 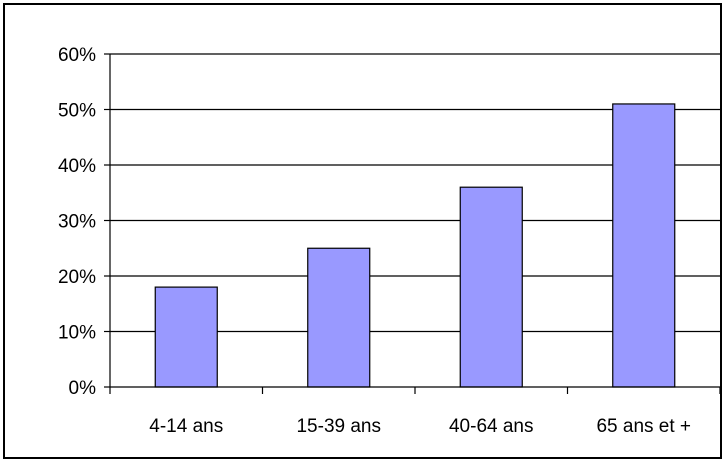 I want to click on y-tick-label: 40%, so click(x=77, y=166).